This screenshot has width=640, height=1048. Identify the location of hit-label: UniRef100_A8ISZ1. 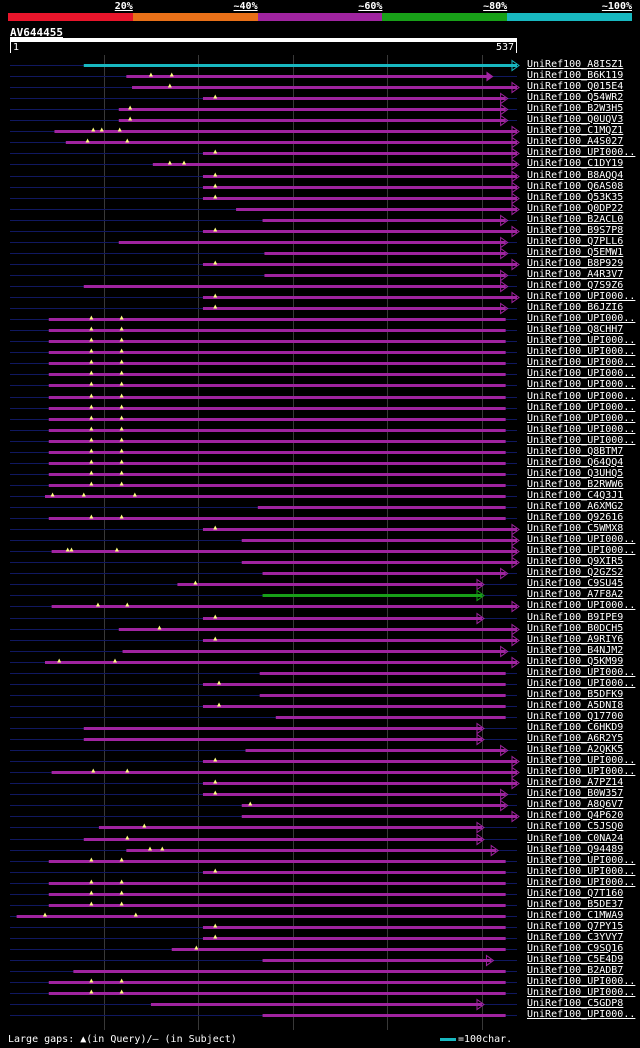
(575, 64).